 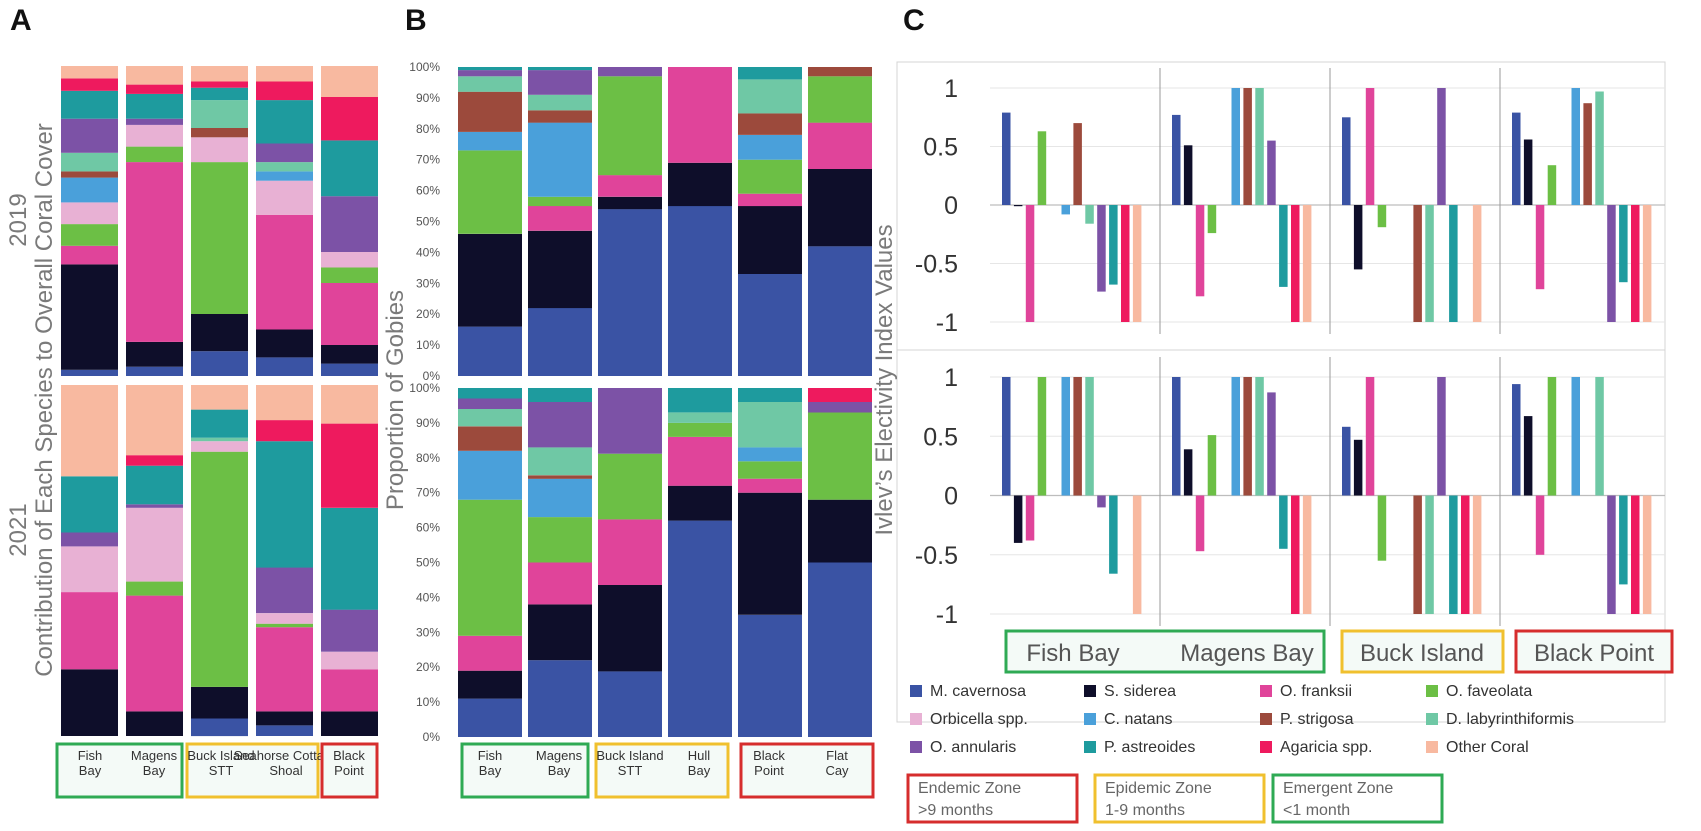 What do you see at coordinates (1212, 219) in the screenshot?
I see `panel-c-2019-bar-magens-bay-o-faveolata` at bounding box center [1212, 219].